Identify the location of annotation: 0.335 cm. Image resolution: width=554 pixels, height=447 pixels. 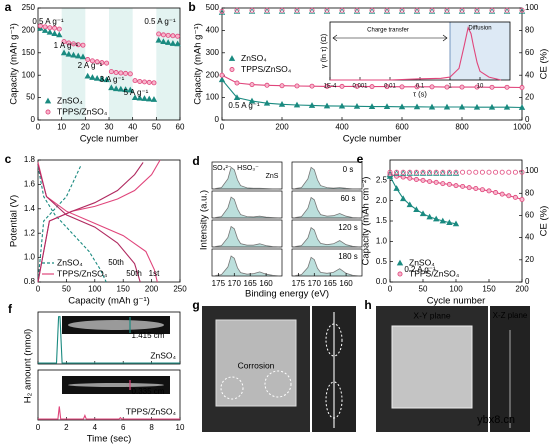
(148, 391).